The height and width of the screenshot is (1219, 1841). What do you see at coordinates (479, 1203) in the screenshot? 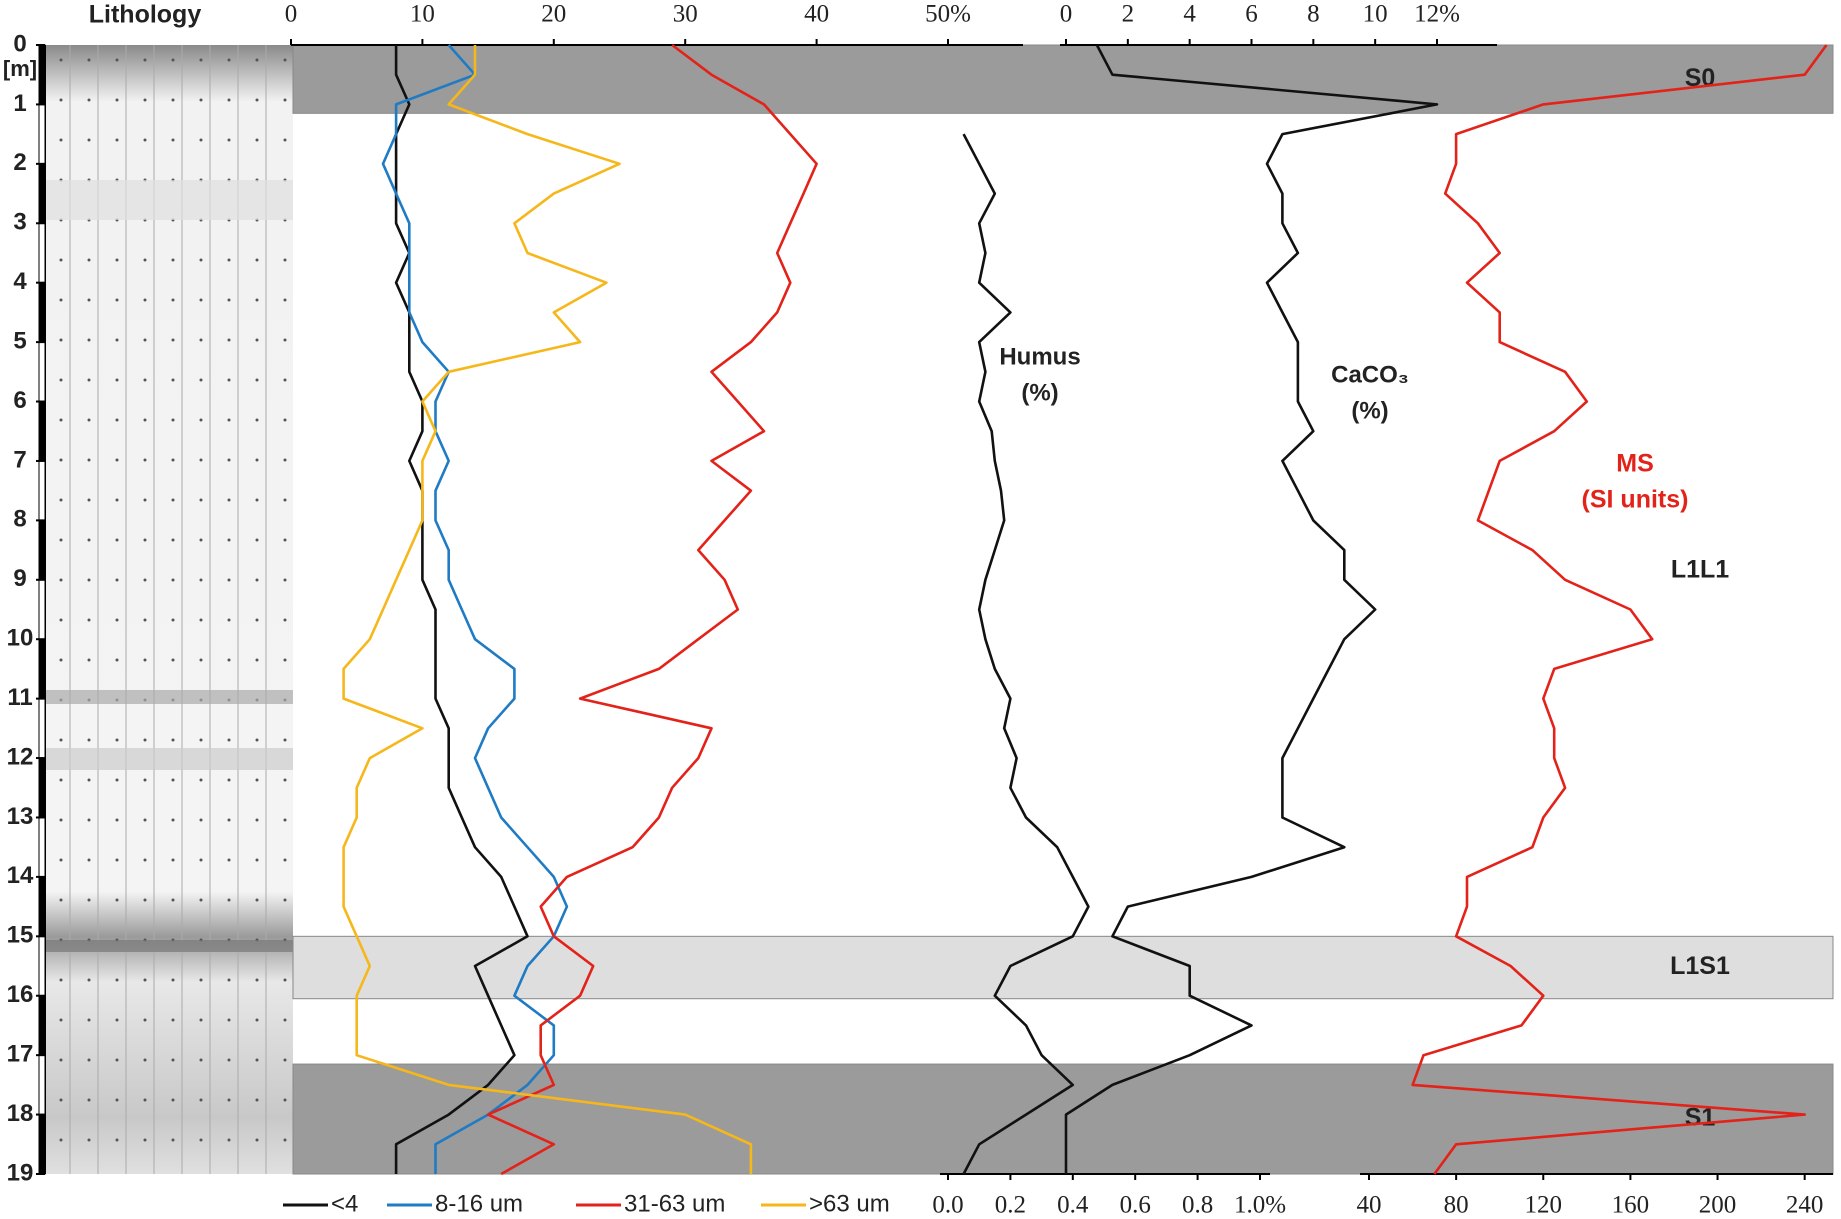
I see `legend-label: 8-16 um` at bounding box center [479, 1203].